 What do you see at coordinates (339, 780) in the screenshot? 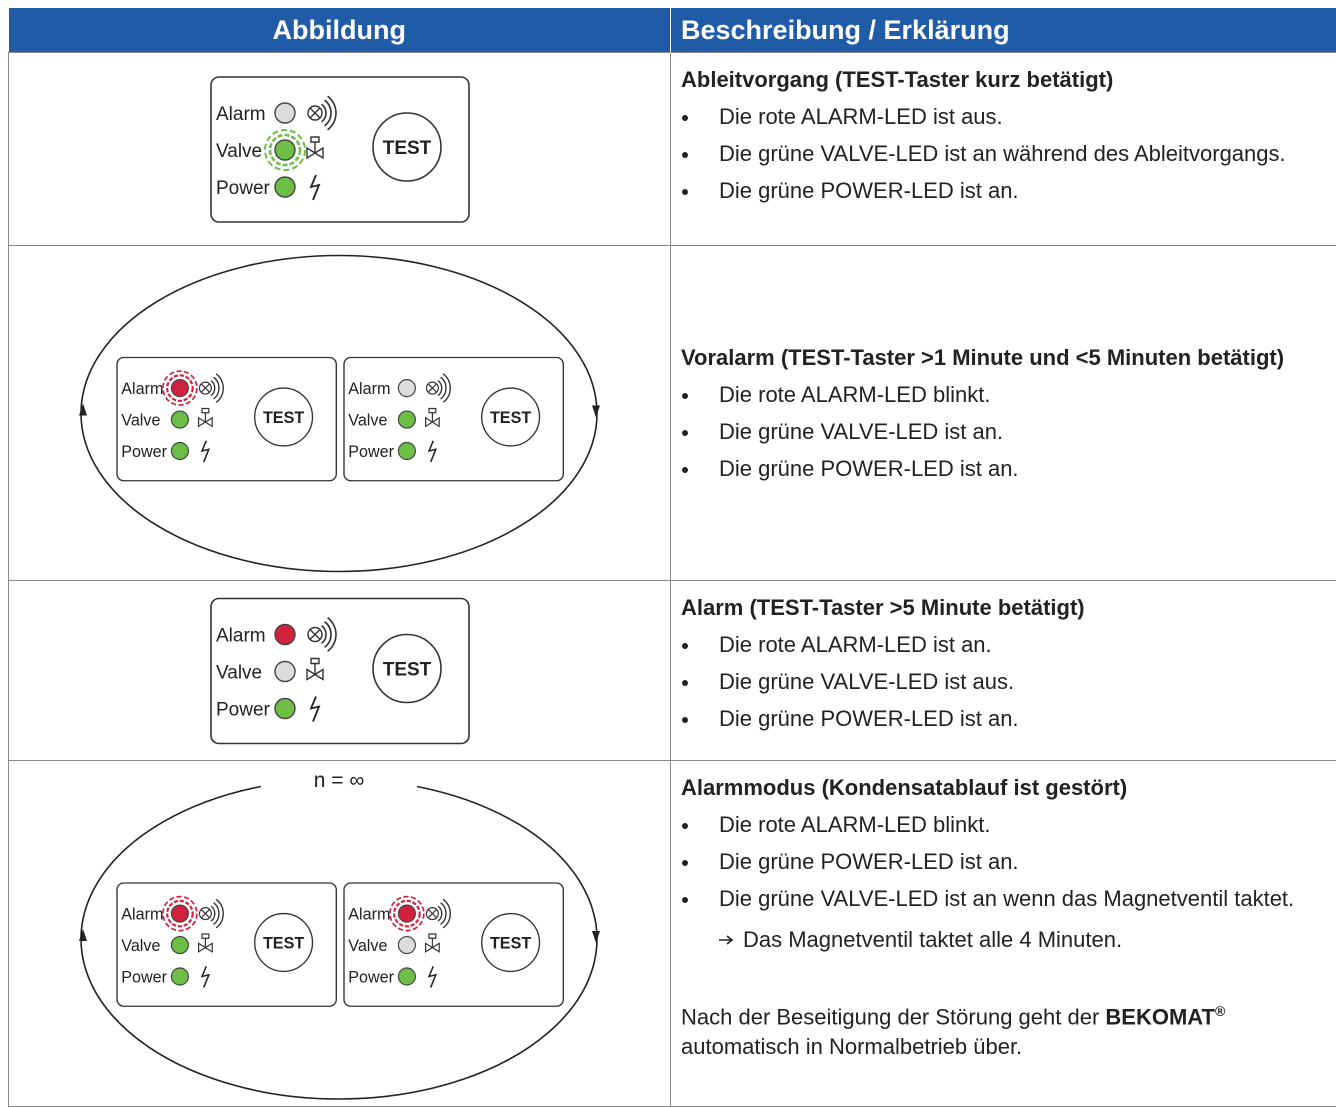
I see `loop-label: n = ∞` at bounding box center [339, 780].